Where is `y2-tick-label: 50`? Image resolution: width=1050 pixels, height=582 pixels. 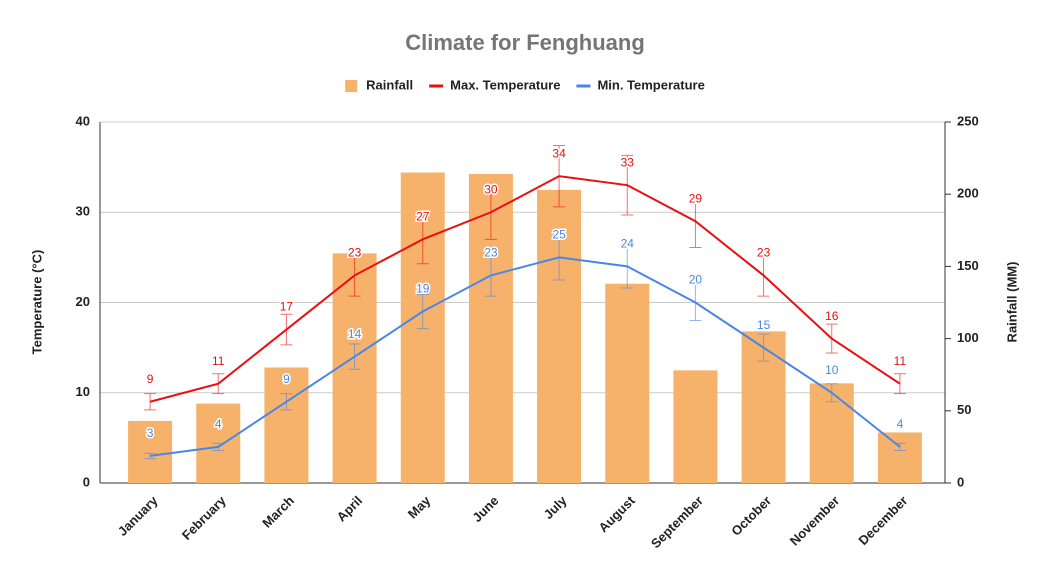 y2-tick-label: 50 is located at coordinates (964, 409).